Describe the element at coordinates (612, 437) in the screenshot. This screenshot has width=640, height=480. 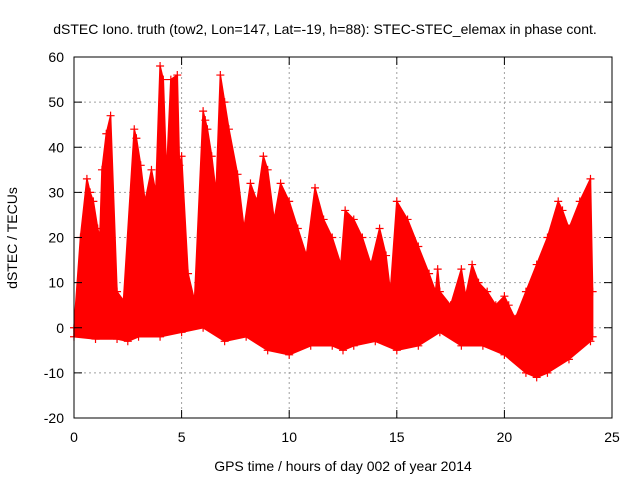
I see `x-tick-label: 25` at that location.